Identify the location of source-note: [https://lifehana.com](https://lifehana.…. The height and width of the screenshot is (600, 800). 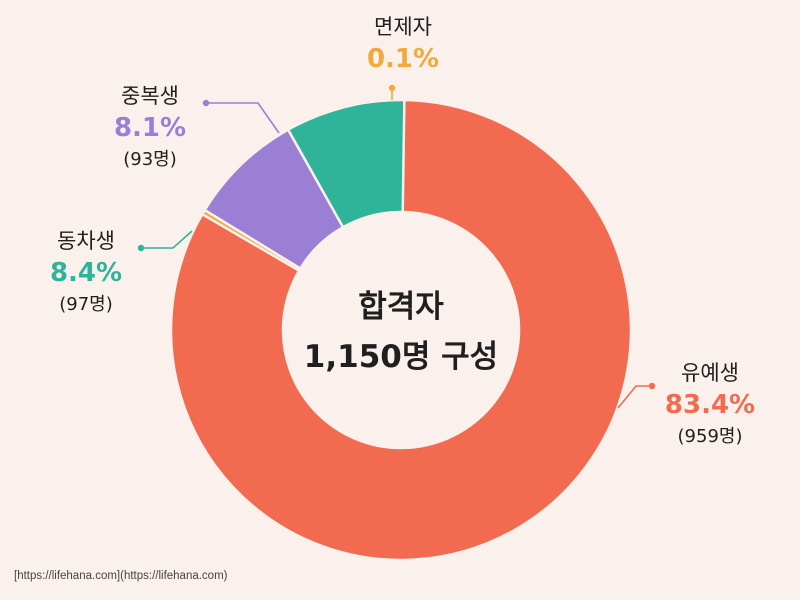
(121, 576).